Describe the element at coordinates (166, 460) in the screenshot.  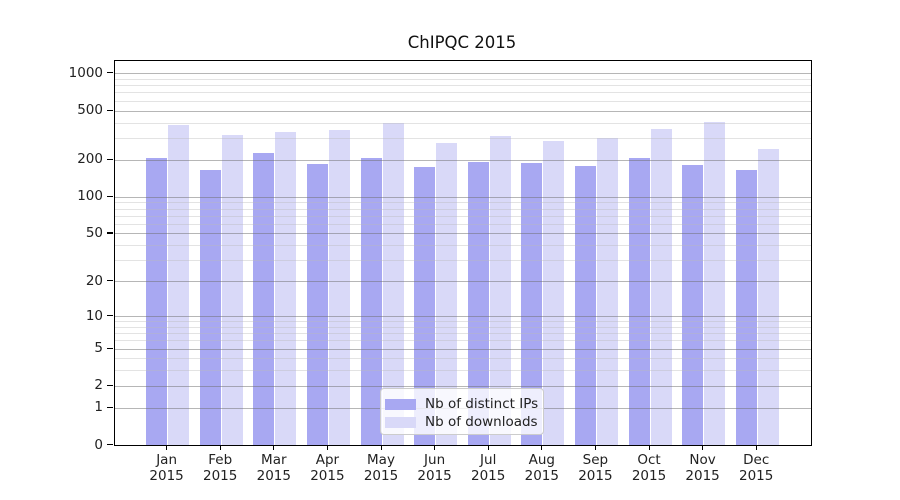
I see `x-tick-month: Jan` at that location.